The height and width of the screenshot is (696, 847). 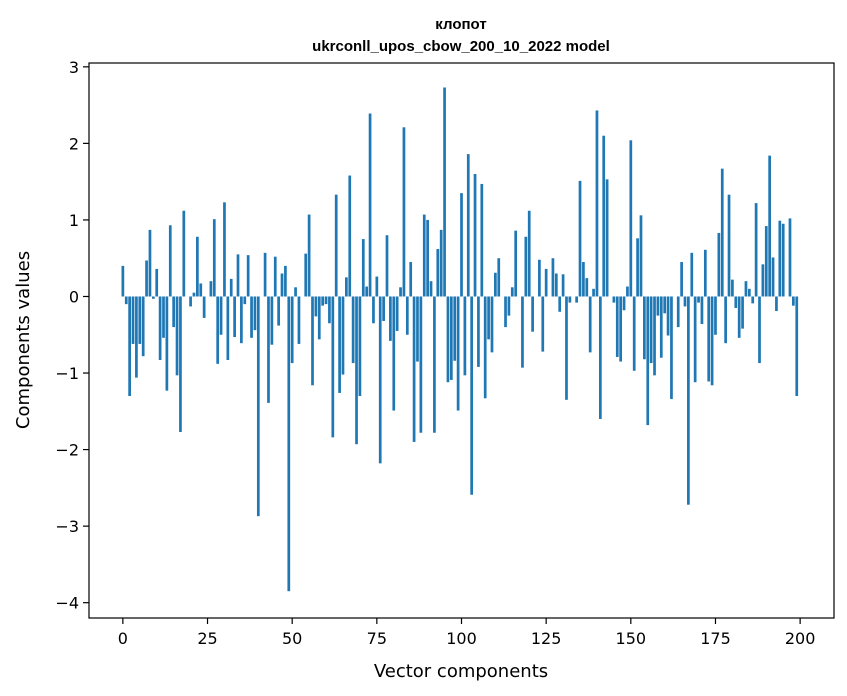 What do you see at coordinates (460, 24) in the screenshot?
I see `chart-title: клопот` at bounding box center [460, 24].